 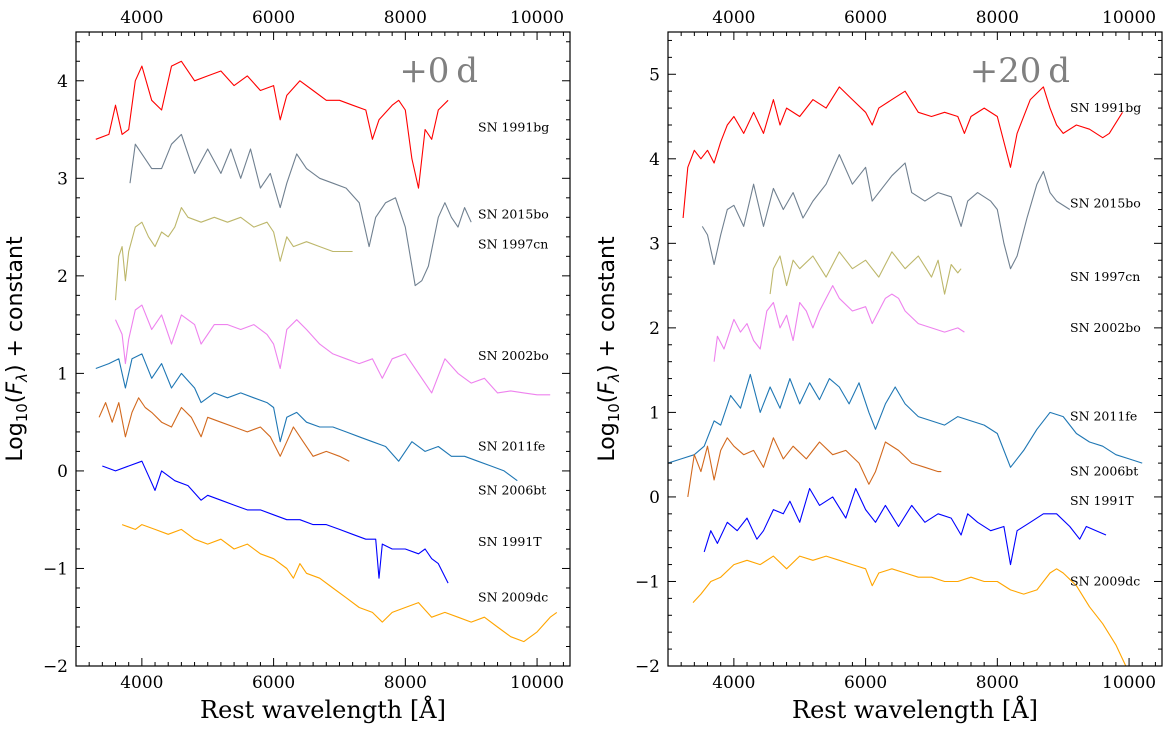 What do you see at coordinates (1020, 71) in the screenshot?
I see `phase-label: +20 d` at bounding box center [1020, 71].